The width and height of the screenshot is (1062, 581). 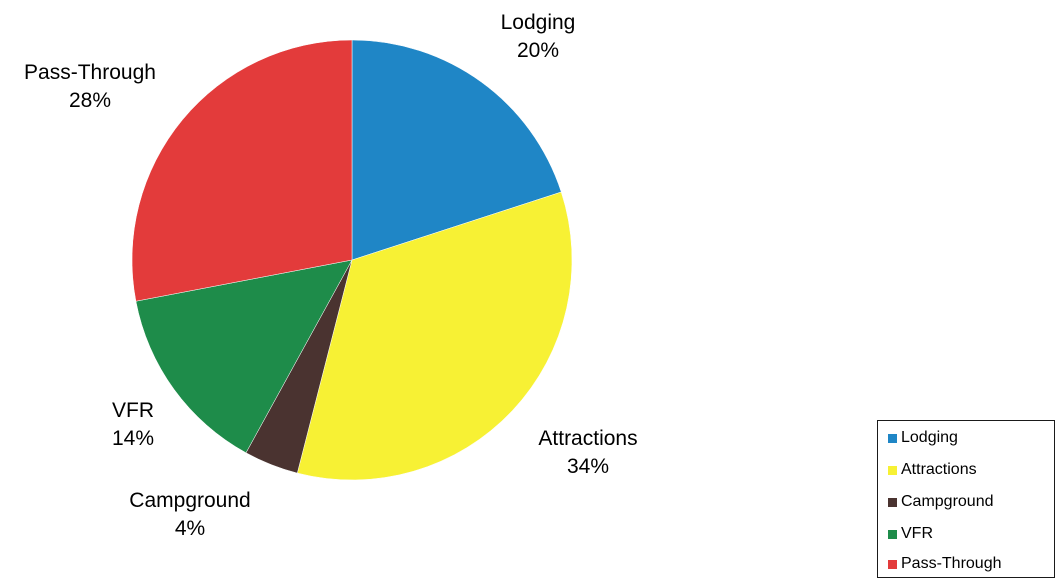 What do you see at coordinates (917, 533) in the screenshot?
I see `legend-label-vfr: VFR` at bounding box center [917, 533].